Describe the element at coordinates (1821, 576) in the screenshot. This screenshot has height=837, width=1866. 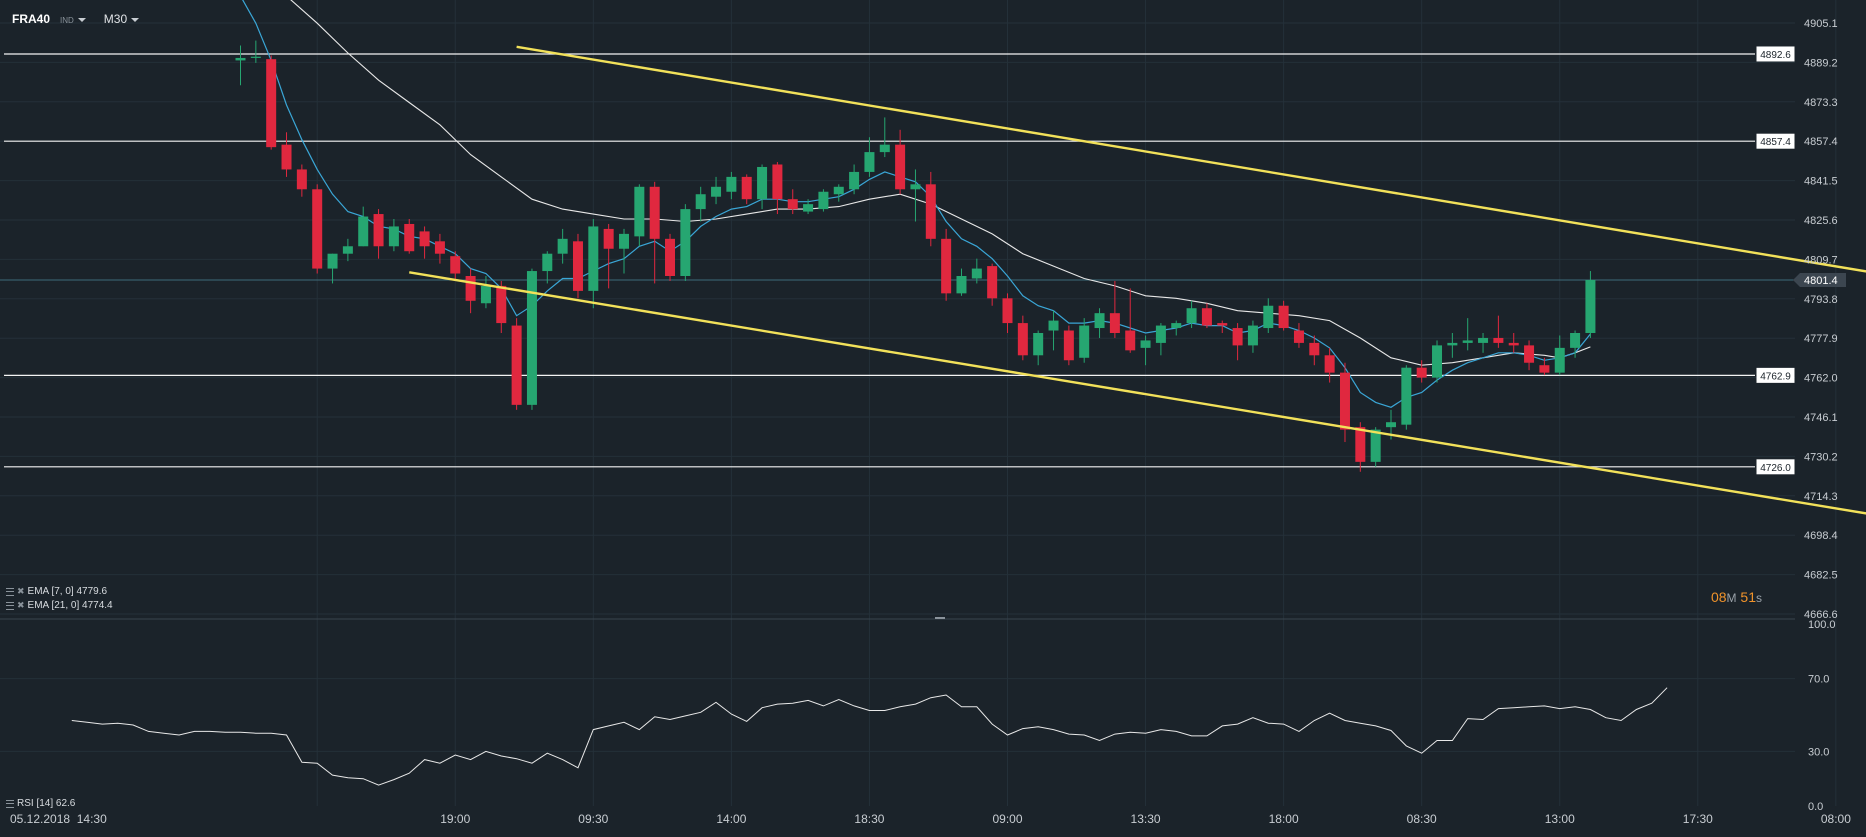
I see `price-axis-tick-label: 4682.5` at that location.